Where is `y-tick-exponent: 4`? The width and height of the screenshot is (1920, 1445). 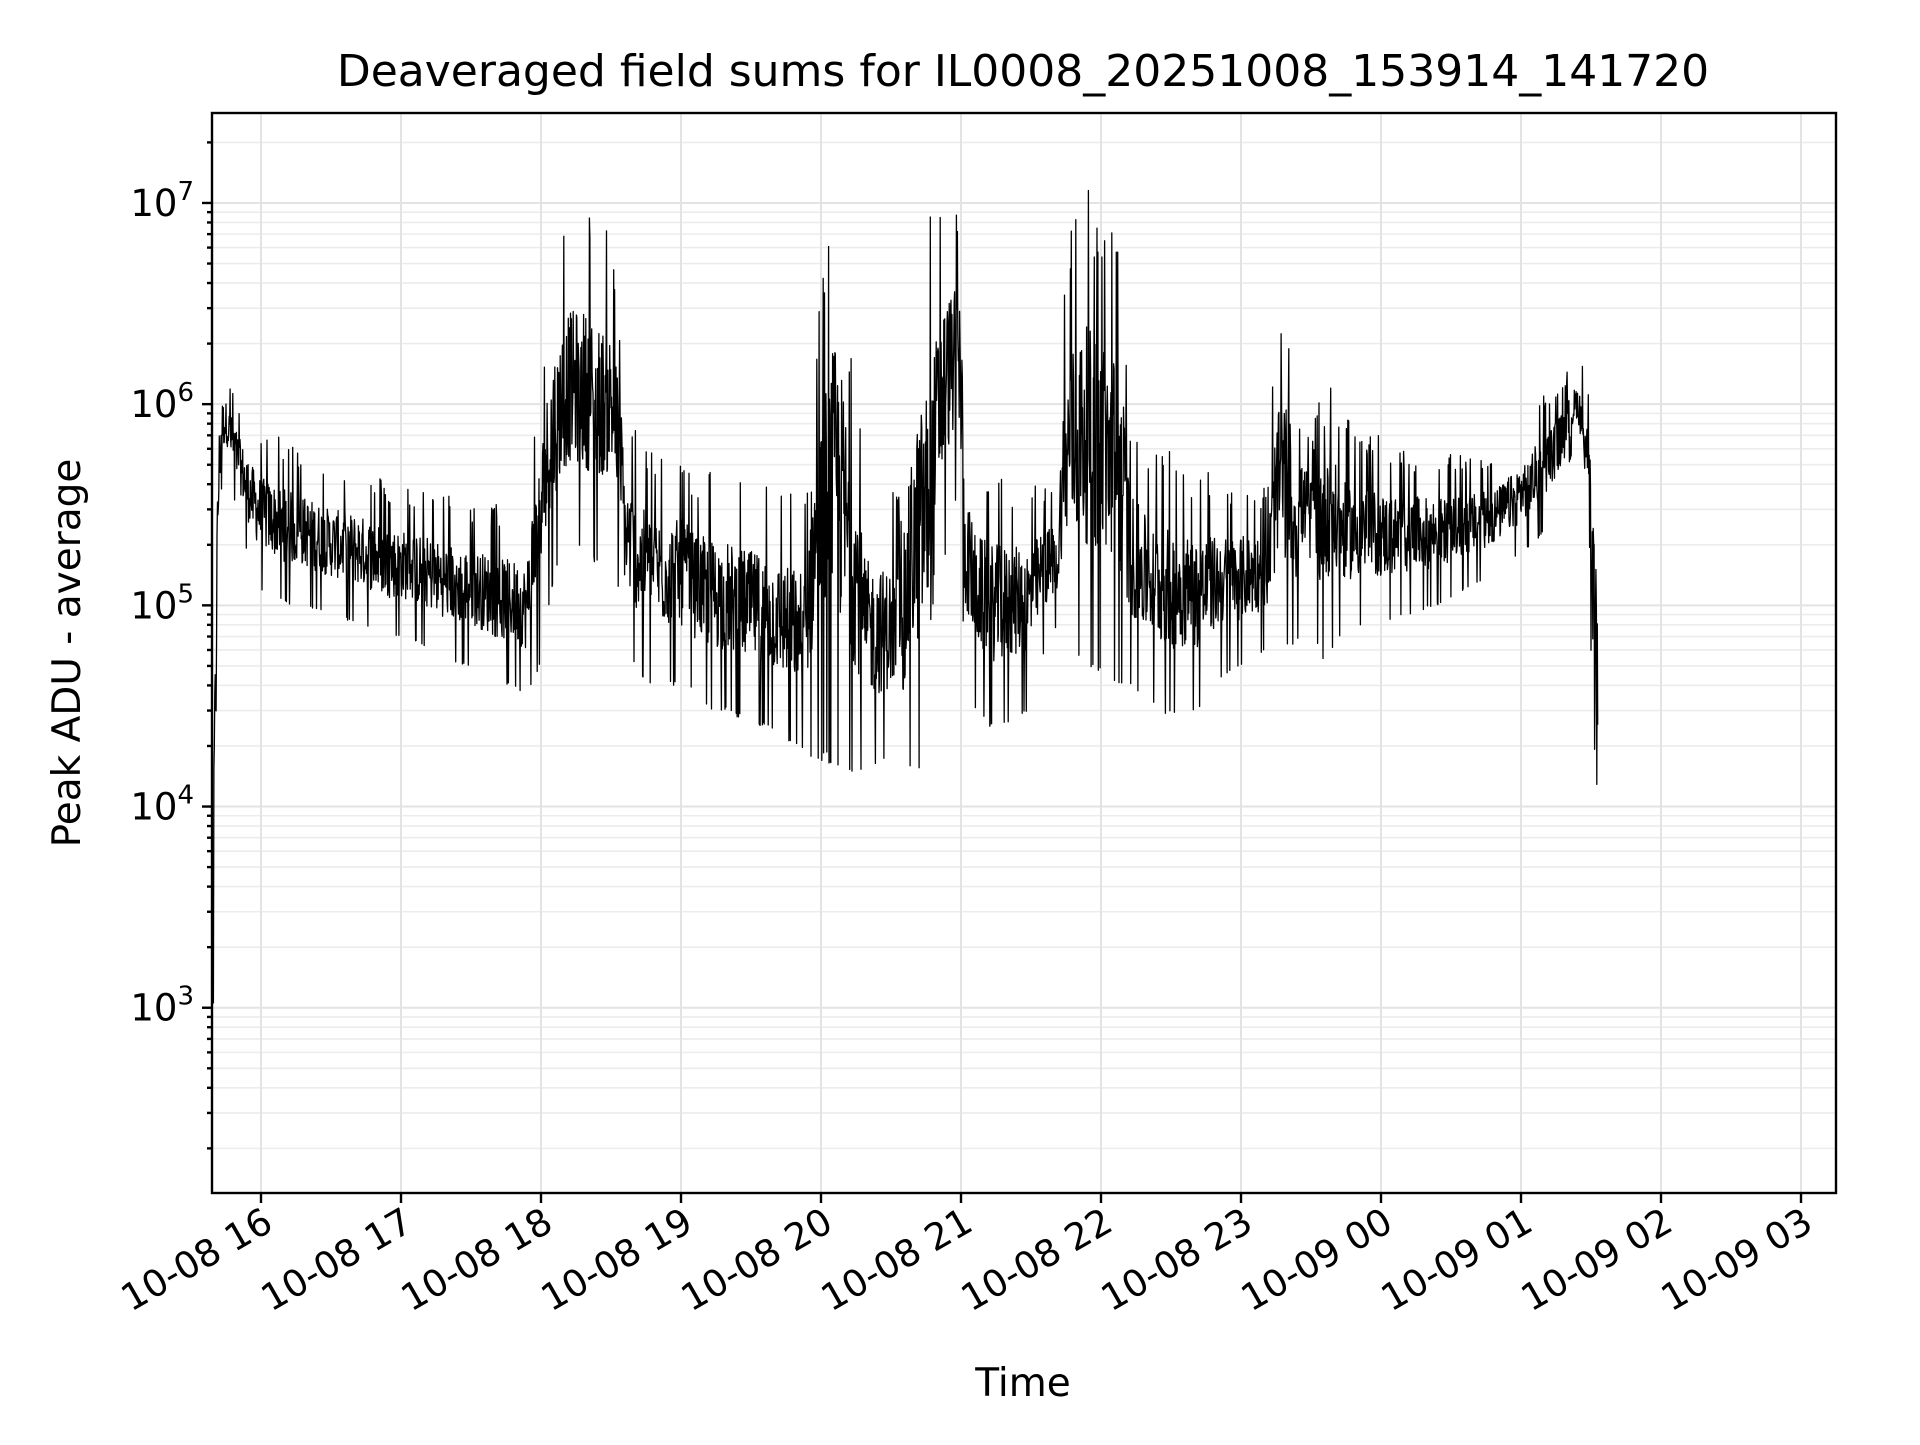 y-tick-exponent: 4 is located at coordinates (185, 796).